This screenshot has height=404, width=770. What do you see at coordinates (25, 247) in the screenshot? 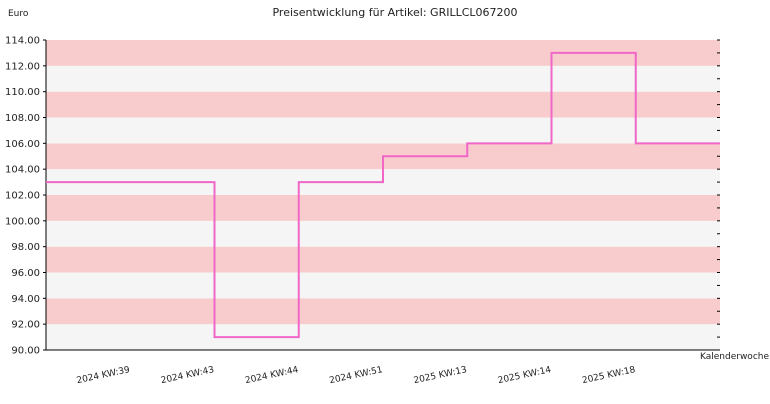
I see `y-tick-label: 98.00` at bounding box center [25, 247].